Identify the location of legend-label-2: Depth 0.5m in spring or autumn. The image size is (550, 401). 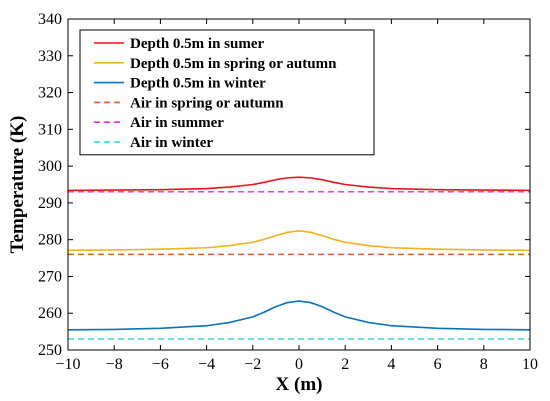
(233, 64).